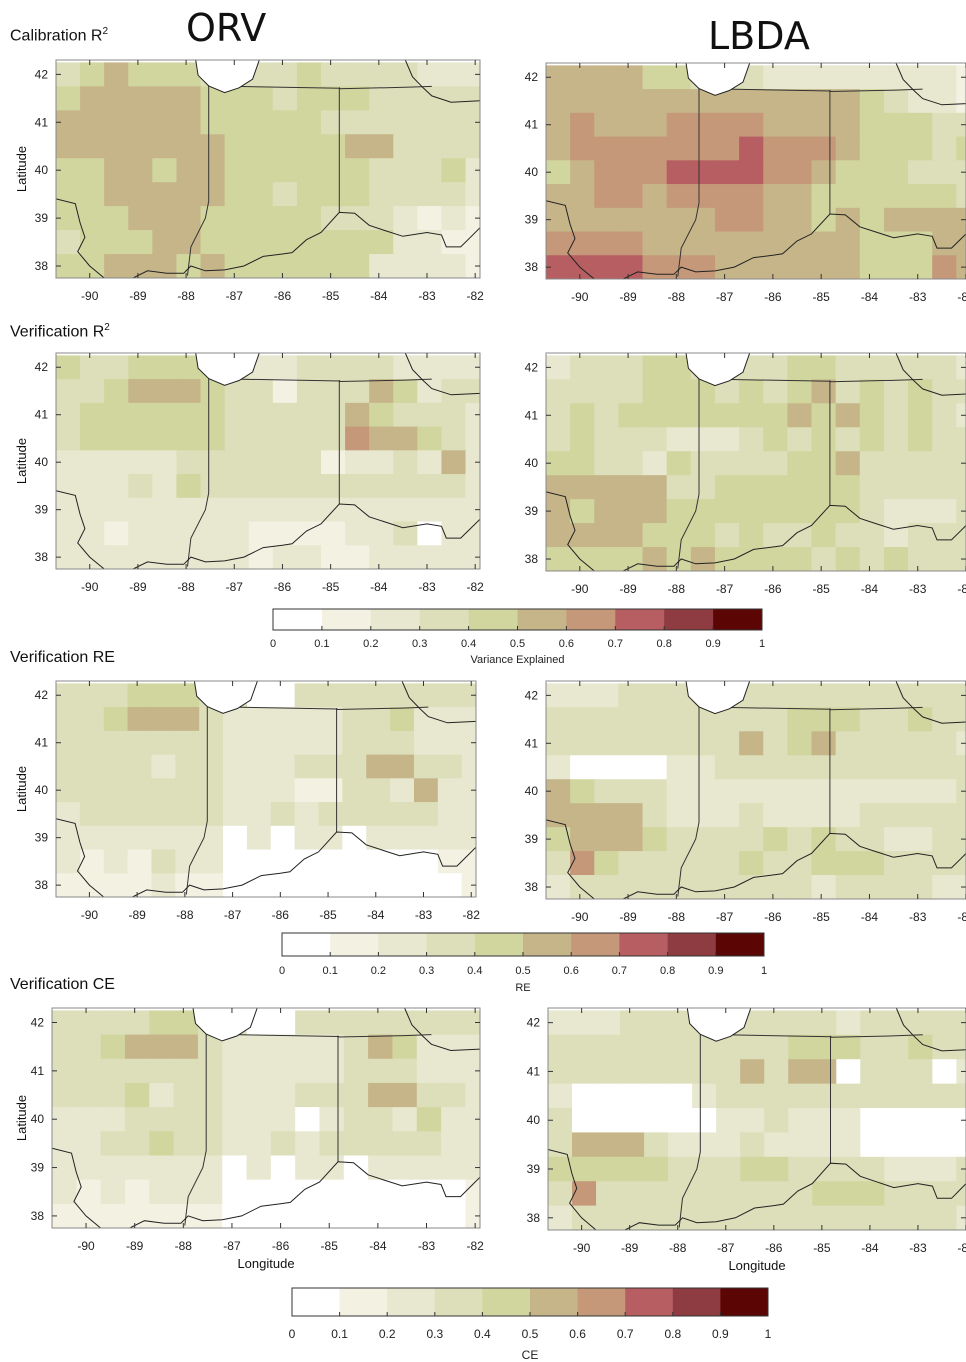 The width and height of the screenshot is (966, 1362). What do you see at coordinates (615, 644) in the screenshot?
I see `colorbar-tick-label: 0.7` at bounding box center [615, 644].